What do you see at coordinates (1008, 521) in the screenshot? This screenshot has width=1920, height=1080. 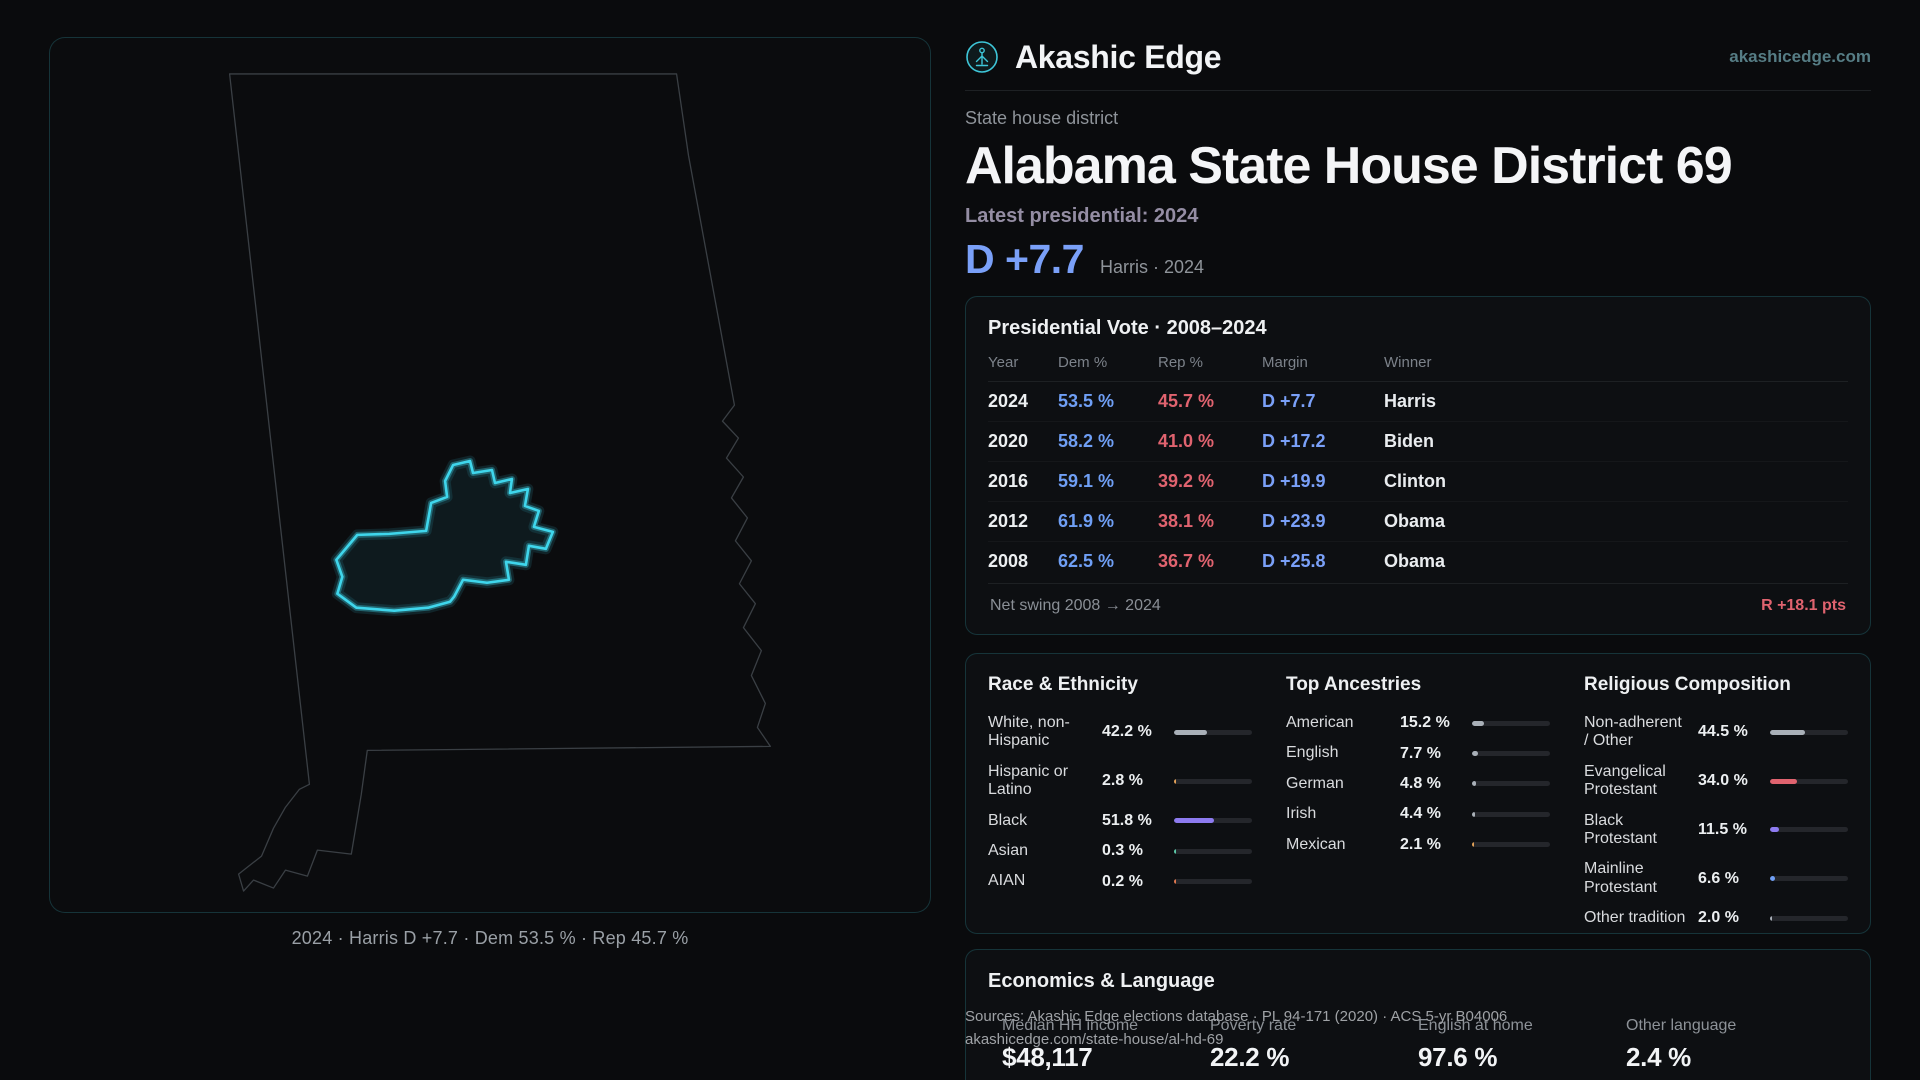 I see `year-cell: 2012` at bounding box center [1008, 521].